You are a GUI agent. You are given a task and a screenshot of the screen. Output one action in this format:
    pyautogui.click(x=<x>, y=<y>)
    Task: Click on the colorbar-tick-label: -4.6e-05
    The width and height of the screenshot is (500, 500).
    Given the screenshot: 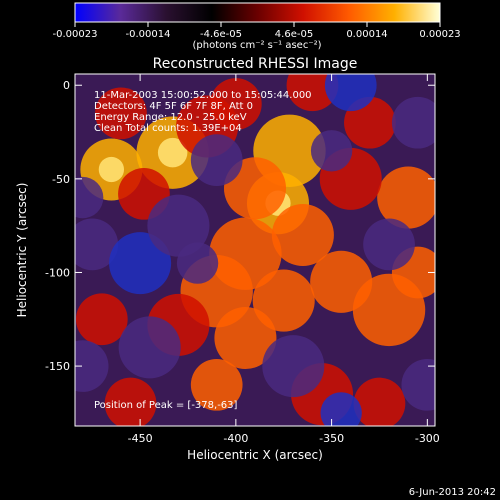 What is the action you would take?
    pyautogui.click(x=221, y=34)
    